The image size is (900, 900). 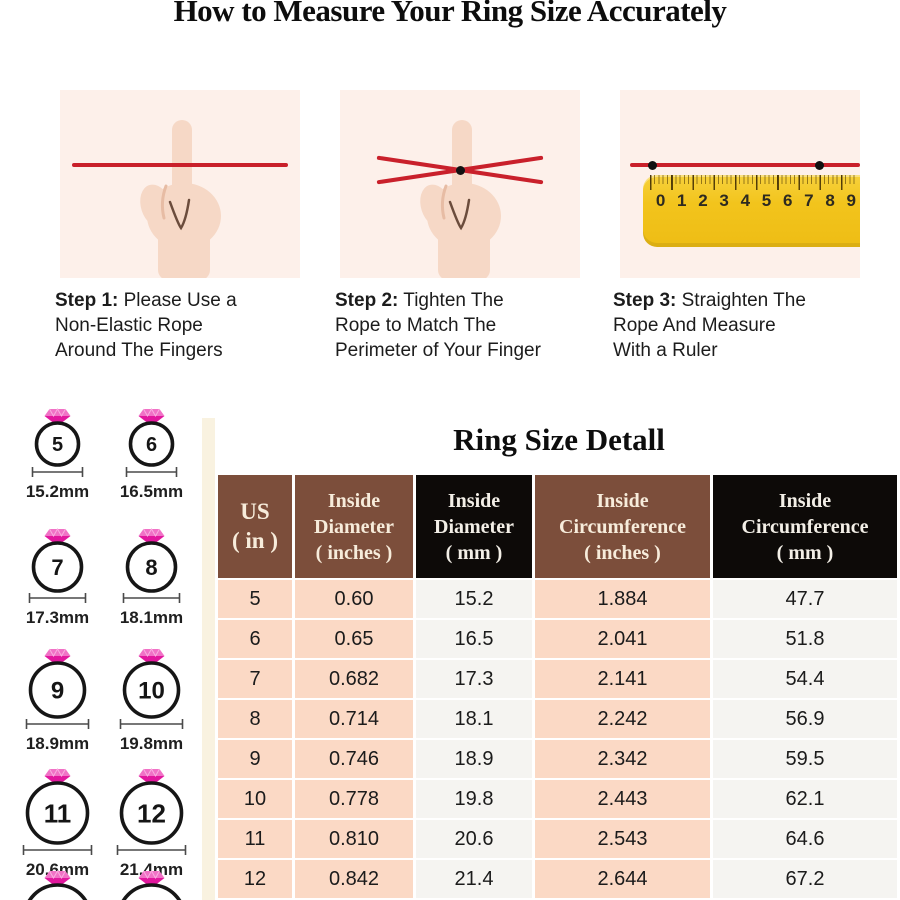 What do you see at coordinates (805, 526) in the screenshot?
I see `table-header-cell: Inside Circumference ( mm )` at bounding box center [805, 526].